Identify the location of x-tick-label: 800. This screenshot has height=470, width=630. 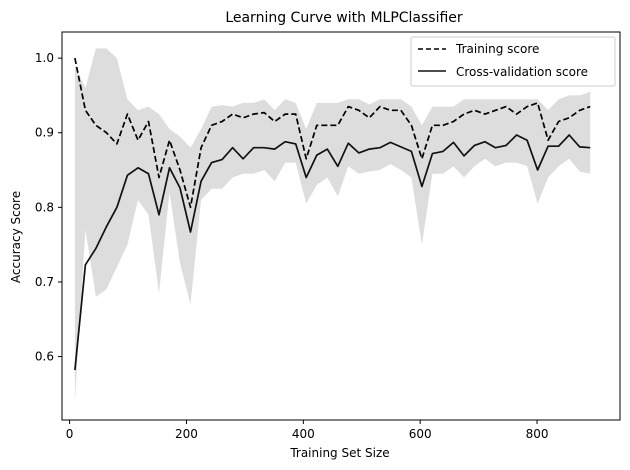
(537, 434).